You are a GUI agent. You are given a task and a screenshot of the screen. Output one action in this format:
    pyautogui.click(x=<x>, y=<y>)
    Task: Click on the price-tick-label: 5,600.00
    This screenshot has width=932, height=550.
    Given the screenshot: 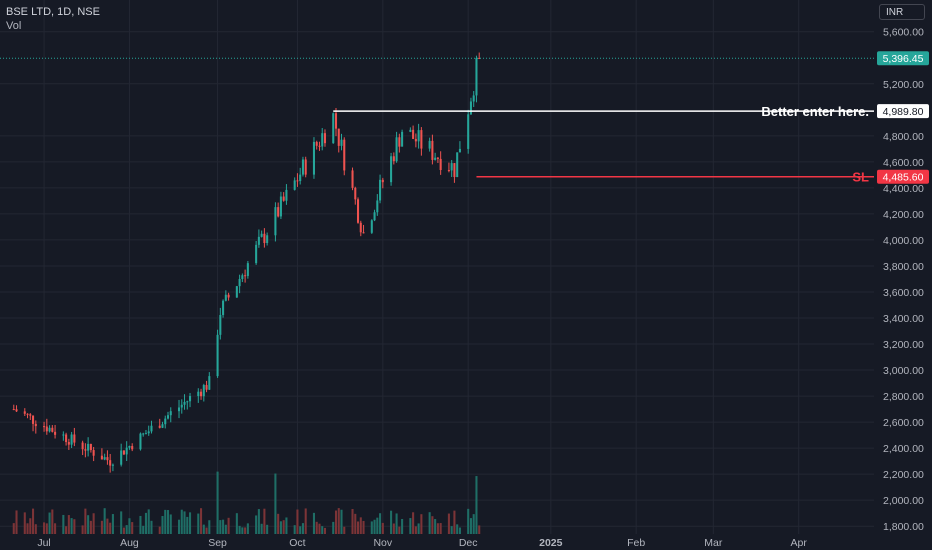 What is the action you would take?
    pyautogui.click(x=903, y=33)
    